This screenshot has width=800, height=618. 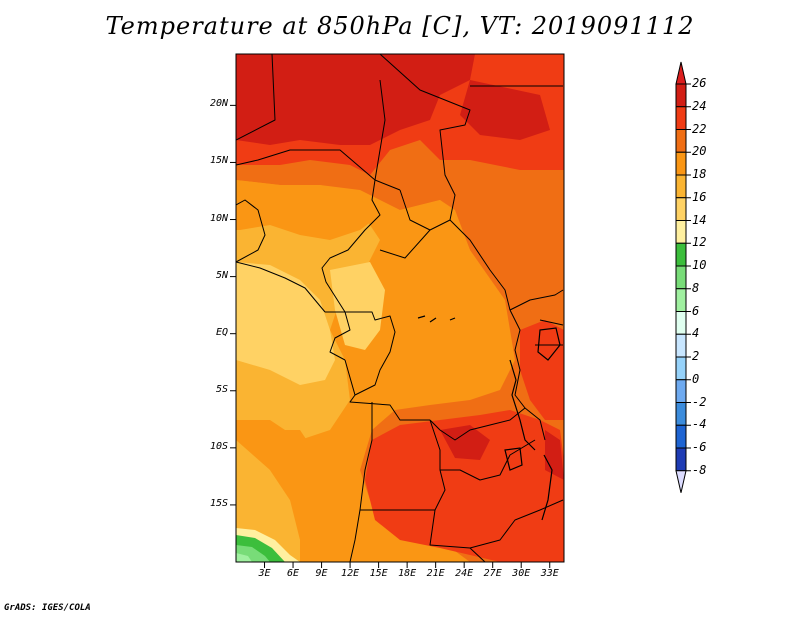 I want to click on colorbar-label: 6, so click(x=696, y=310).